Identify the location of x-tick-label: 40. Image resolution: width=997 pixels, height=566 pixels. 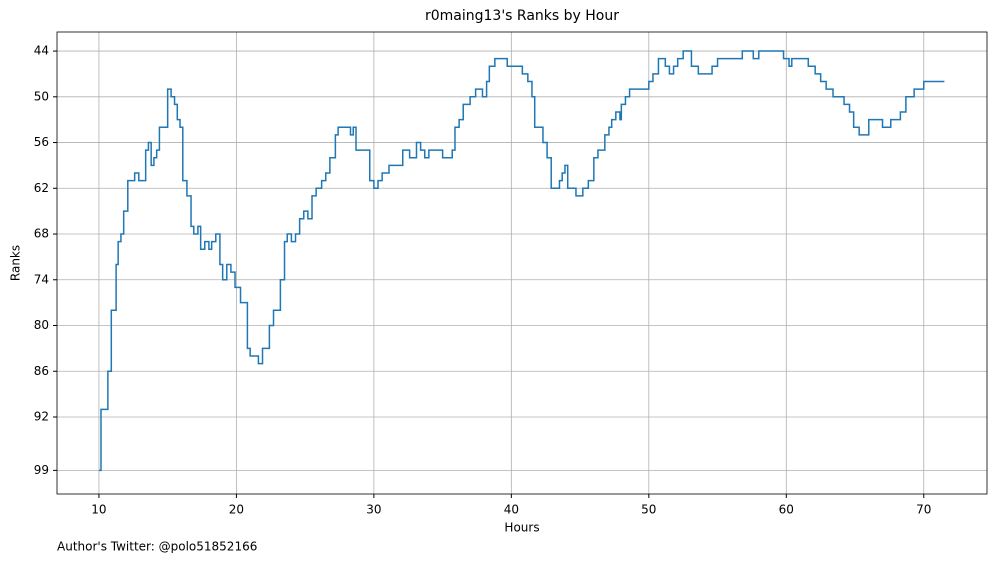
(511, 510).